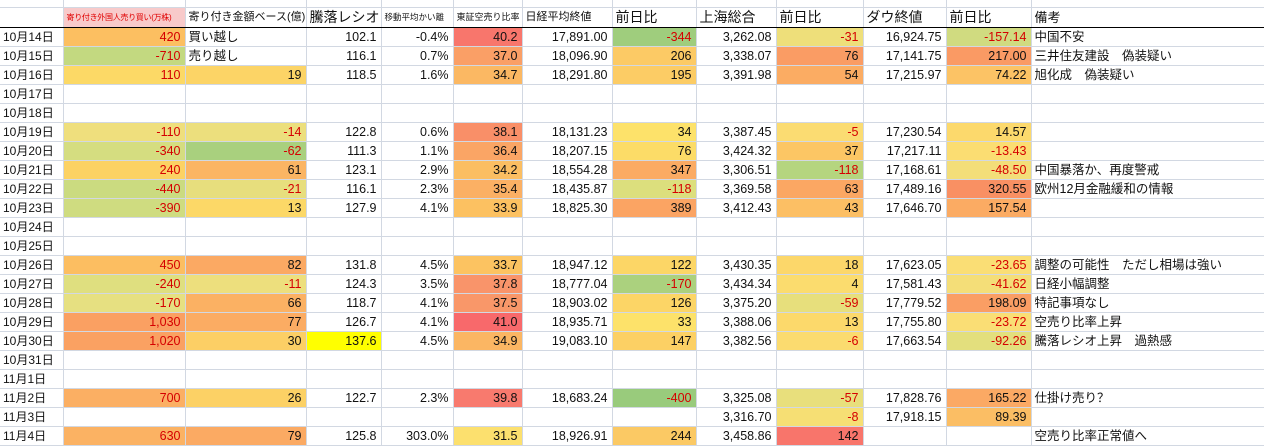  What do you see at coordinates (32, 341) in the screenshot?
I see `date-cell: 10月30日` at bounding box center [32, 341].